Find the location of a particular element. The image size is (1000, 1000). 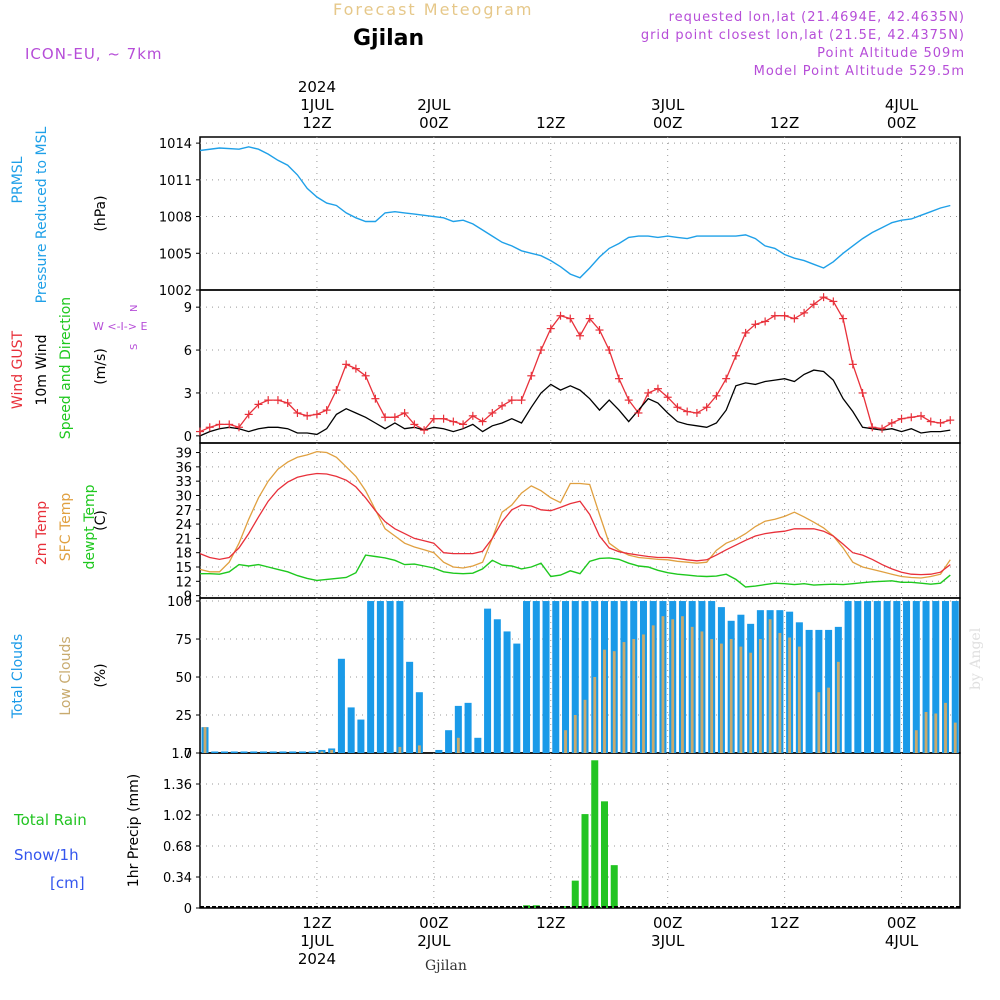

compass-n: N is located at coordinates (134, 308).